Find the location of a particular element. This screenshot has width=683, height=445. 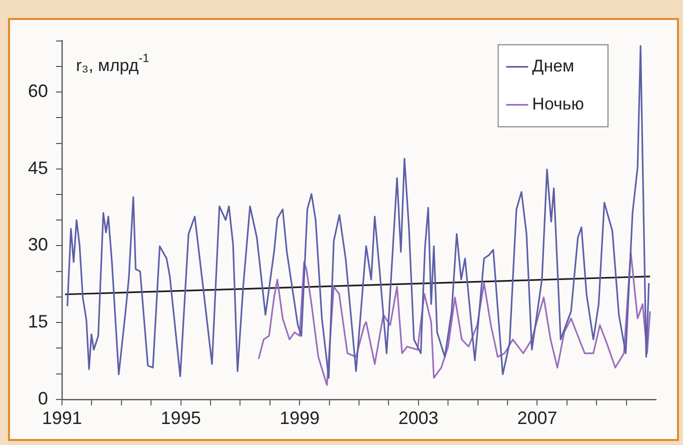

x-tick-label: 1999 is located at coordinates (300, 418).